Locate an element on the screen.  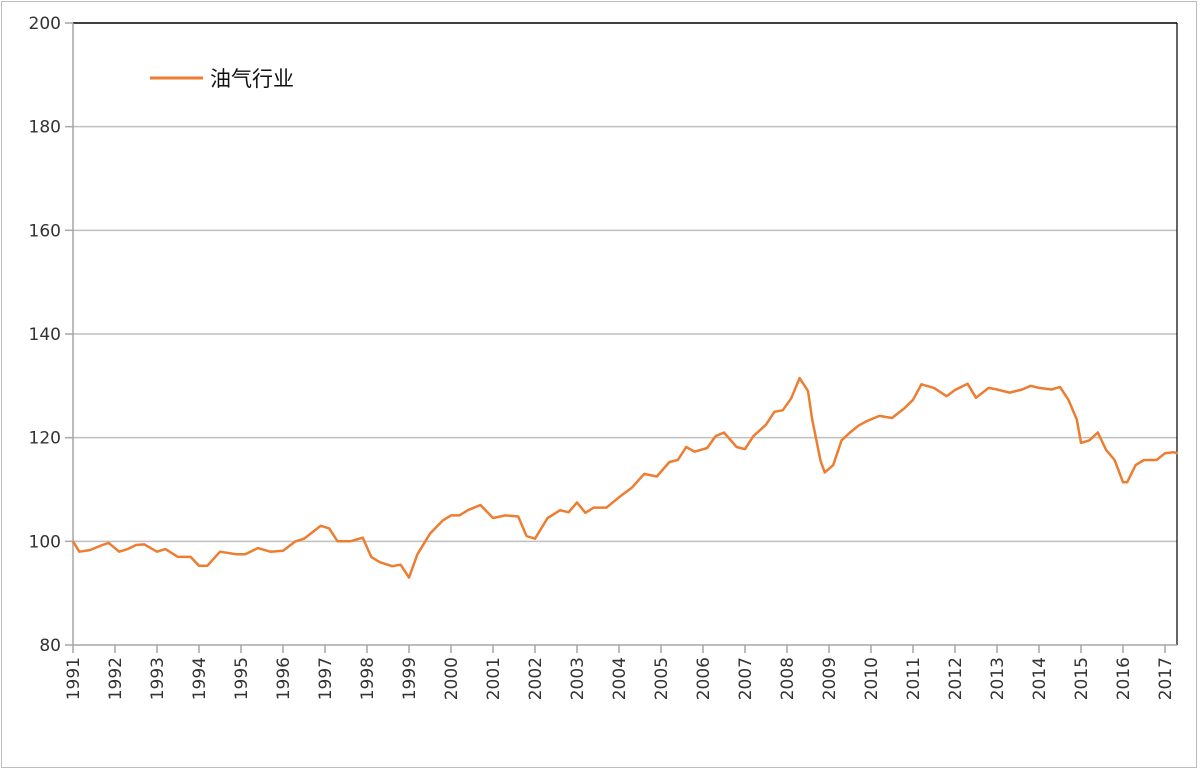
x-tick-label: 1994 is located at coordinates (200, 678).